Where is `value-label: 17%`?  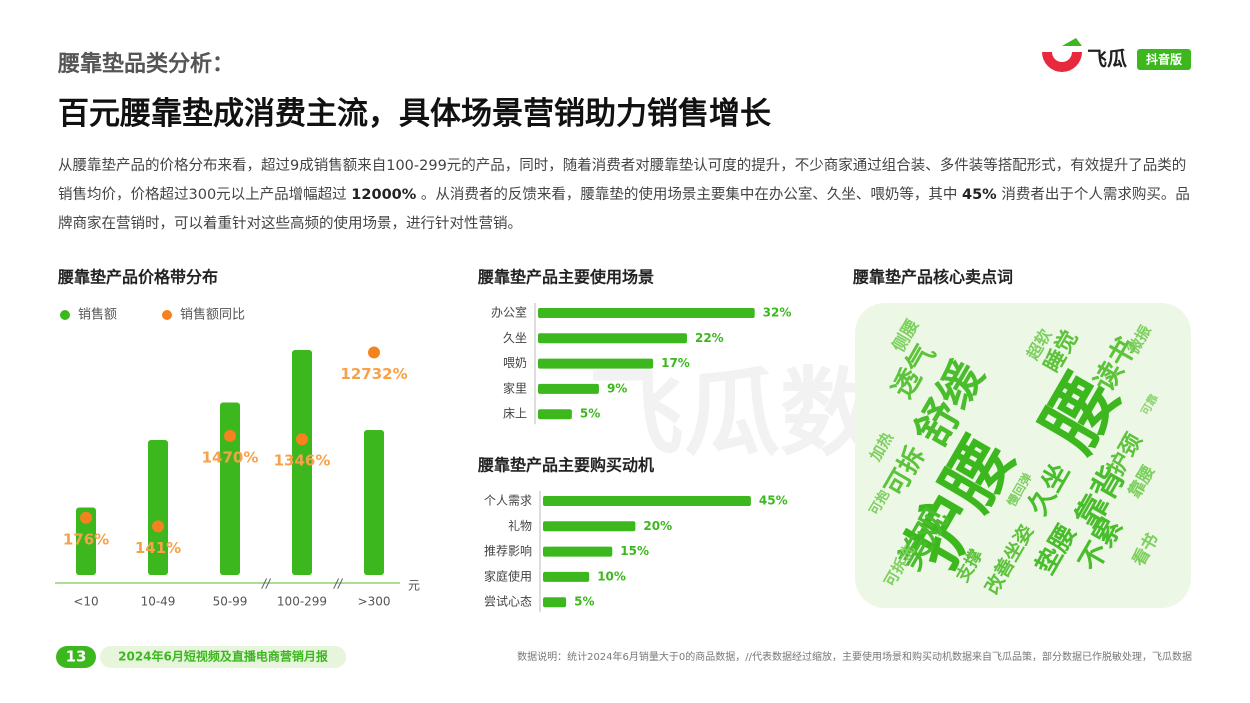
value-label: 17% is located at coordinates (675, 363).